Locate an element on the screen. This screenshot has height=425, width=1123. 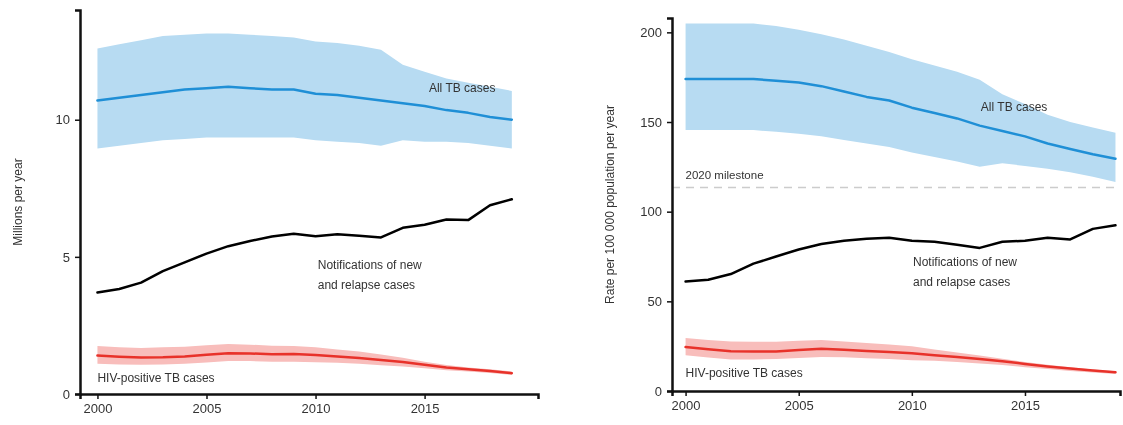
y-tick-label: 150 is located at coordinates (651, 122).